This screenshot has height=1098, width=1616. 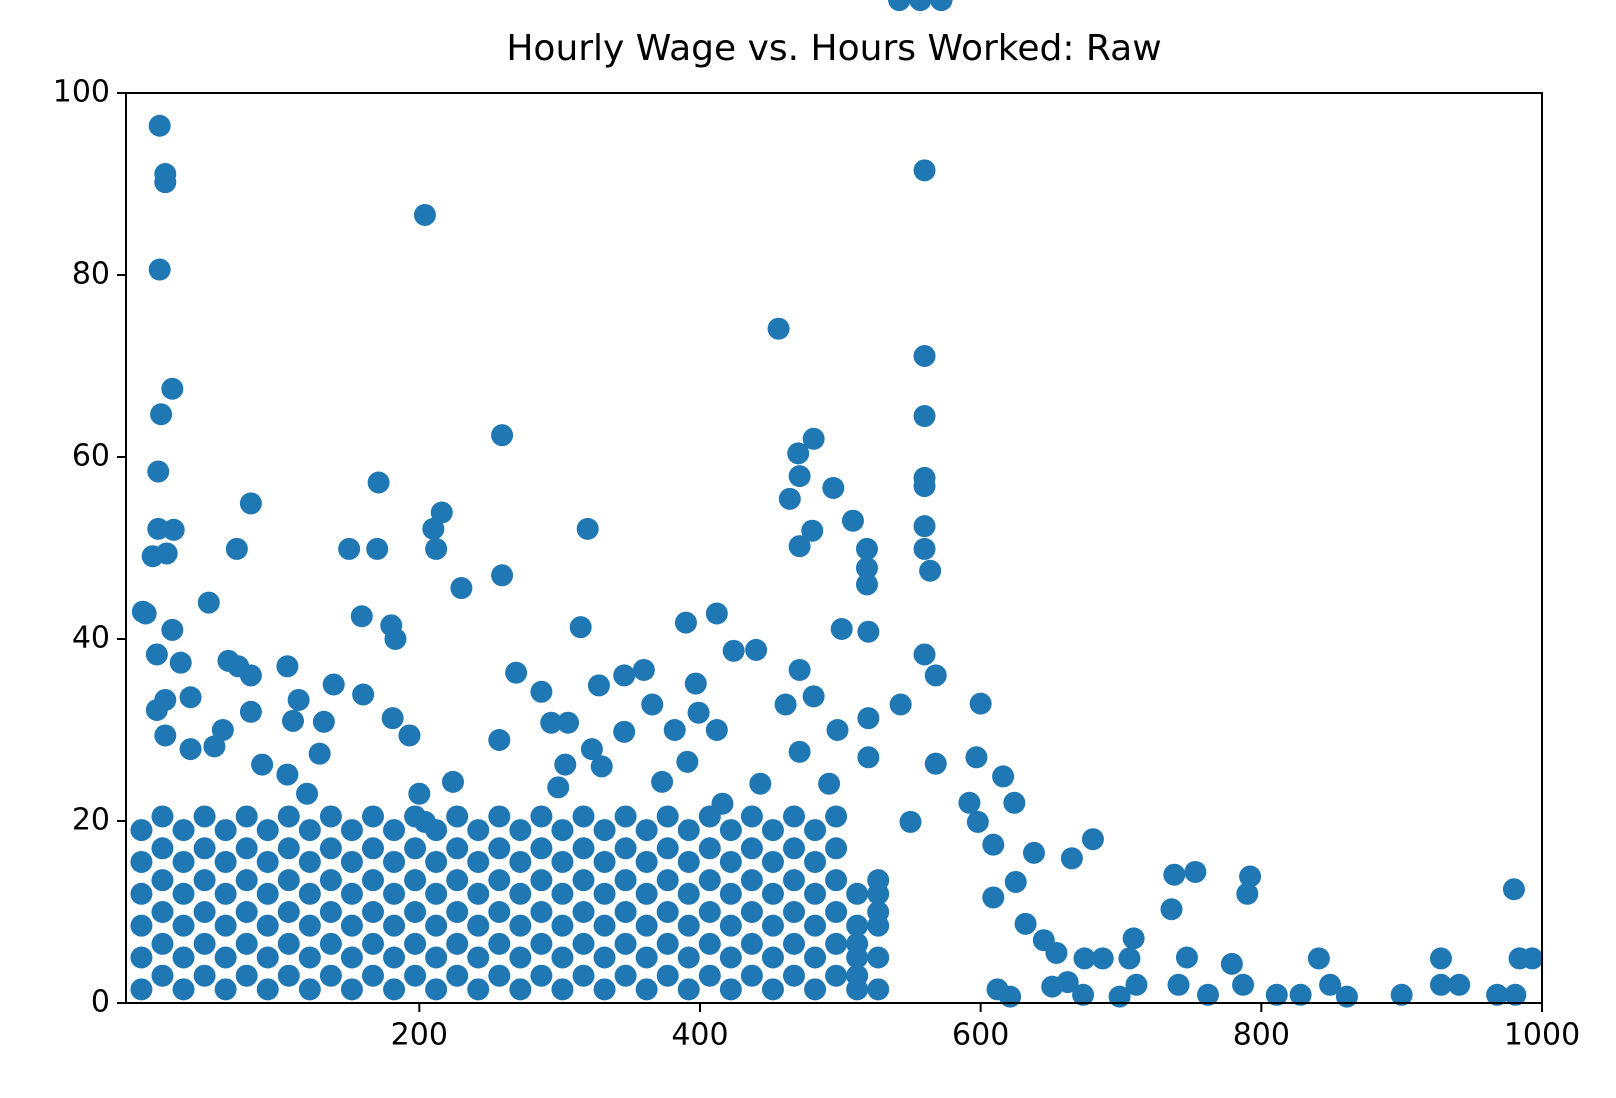 What do you see at coordinates (419, 1035) in the screenshot?
I see `x-tick-label: 200` at bounding box center [419, 1035].